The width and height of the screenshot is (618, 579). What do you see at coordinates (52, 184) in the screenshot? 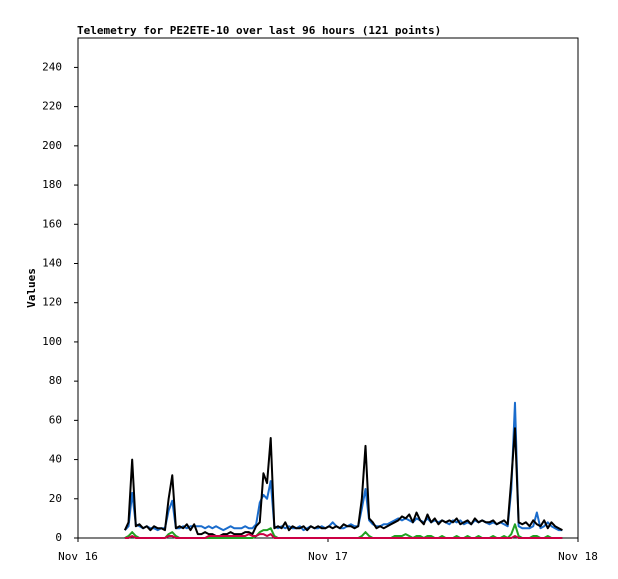
I see `y-tick-label: 180` at bounding box center [52, 184].